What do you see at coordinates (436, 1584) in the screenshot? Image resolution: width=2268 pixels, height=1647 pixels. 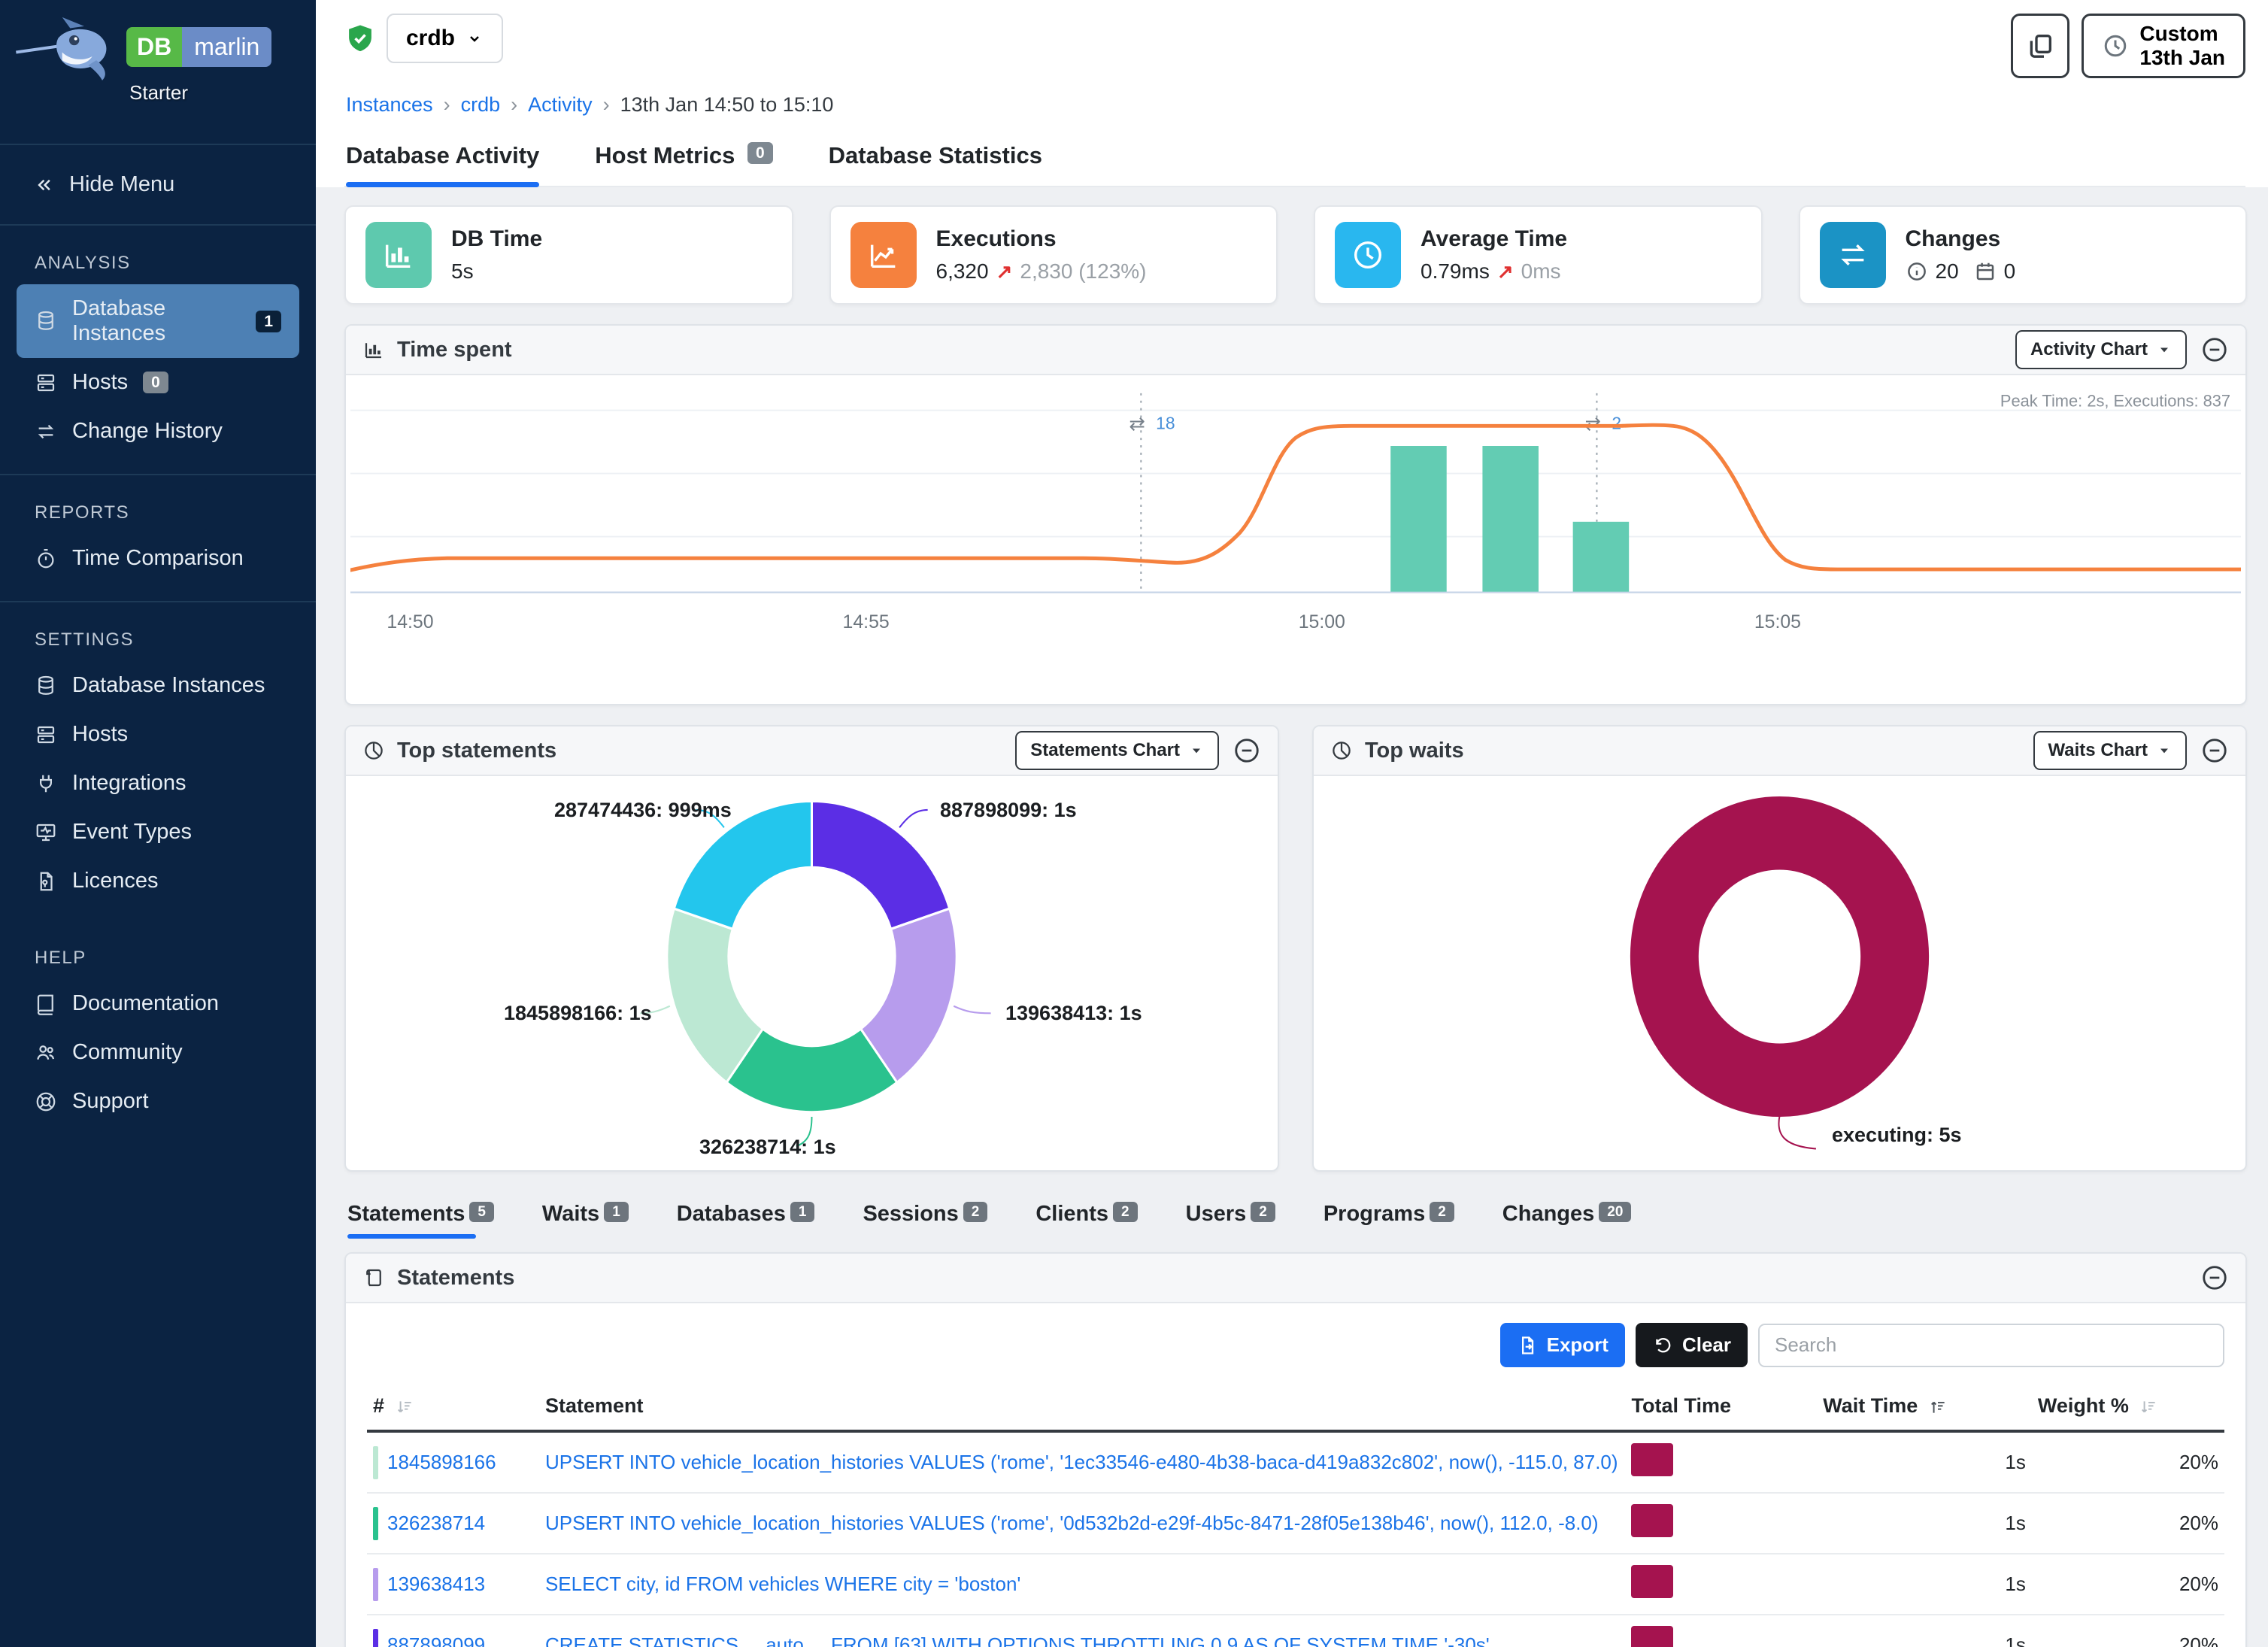 I see `statement-id-link: 139638413` at bounding box center [436, 1584].